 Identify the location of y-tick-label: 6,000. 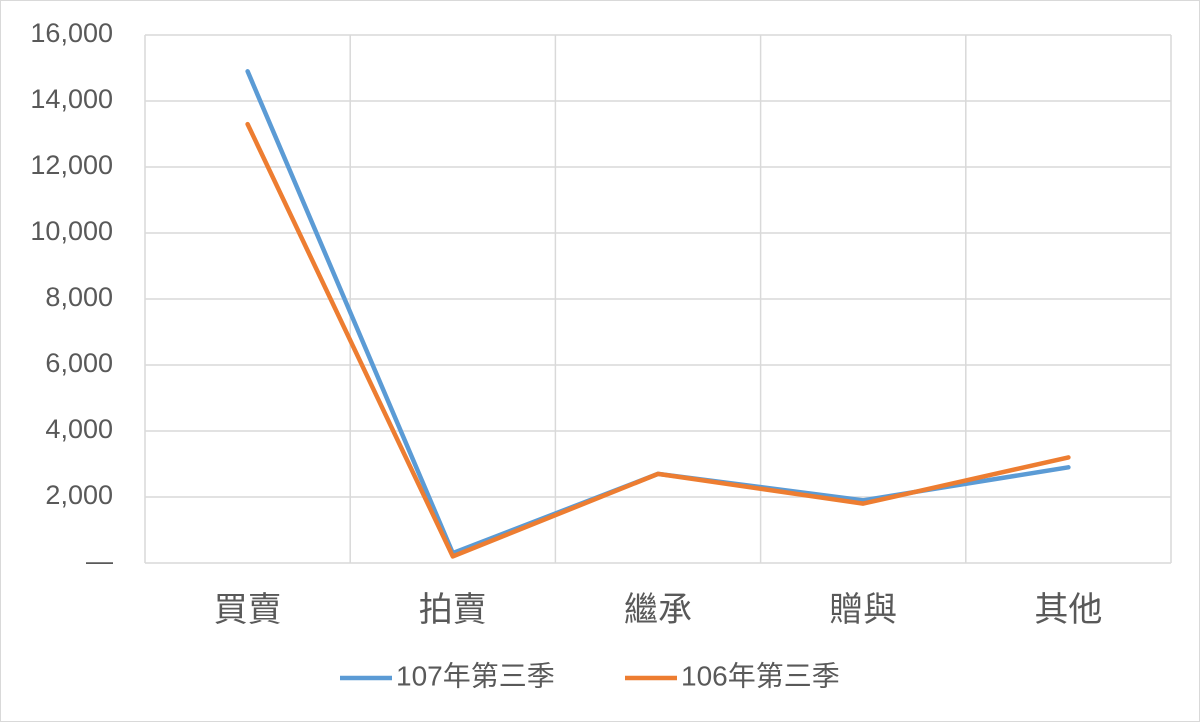
(79, 363).